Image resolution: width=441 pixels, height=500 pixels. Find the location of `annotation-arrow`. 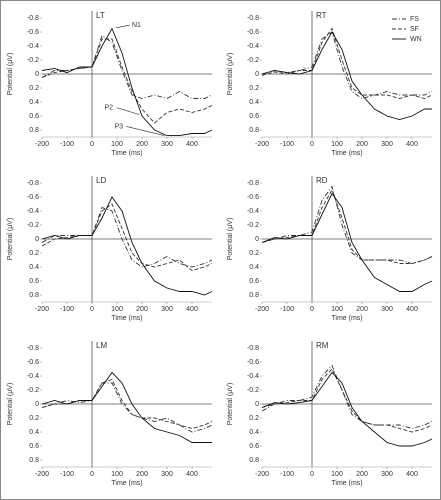

annotation-arrow is located at coordinates (123, 26).